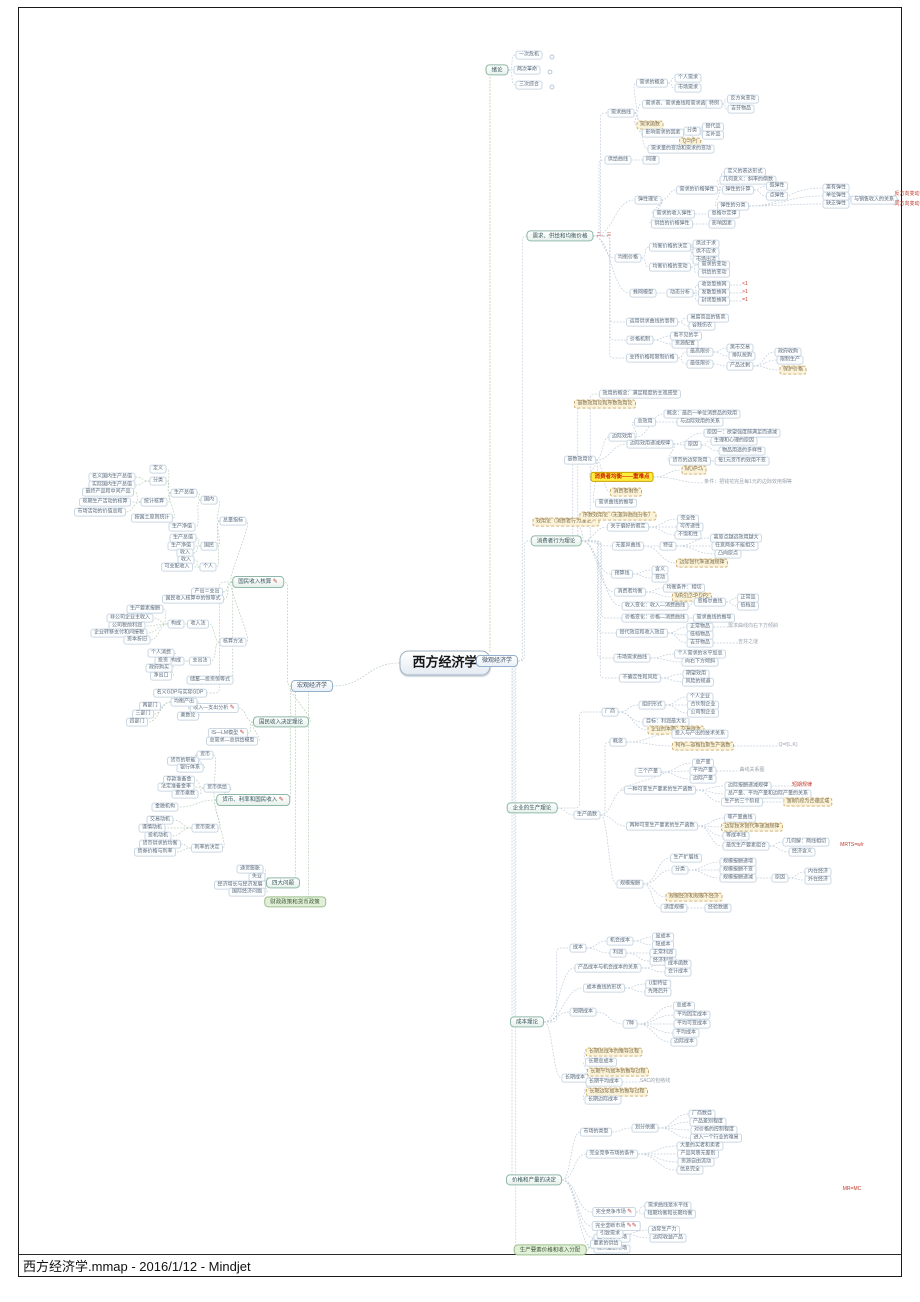  I want to click on subtopic-node: 与销售收入的关系, so click(874, 200).